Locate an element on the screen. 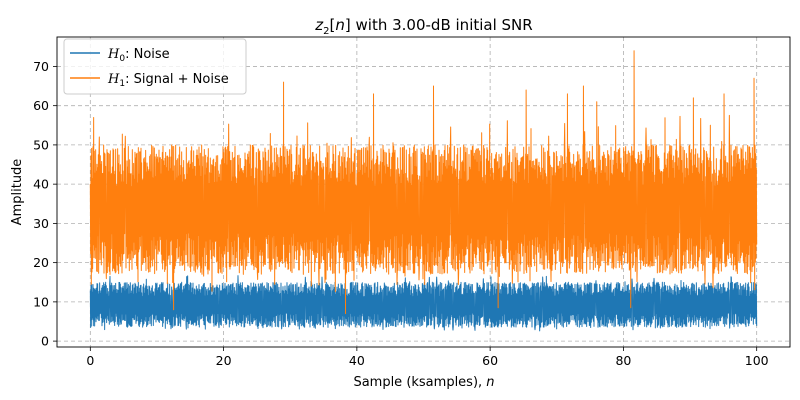  y-tick-label: 30 is located at coordinates (41, 223).